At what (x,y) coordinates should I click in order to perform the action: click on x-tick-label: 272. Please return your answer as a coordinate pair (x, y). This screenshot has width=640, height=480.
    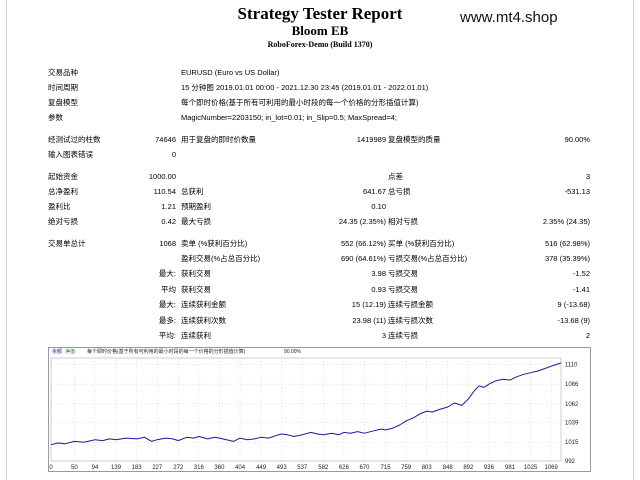
    Looking at the image, I should click on (178, 468).